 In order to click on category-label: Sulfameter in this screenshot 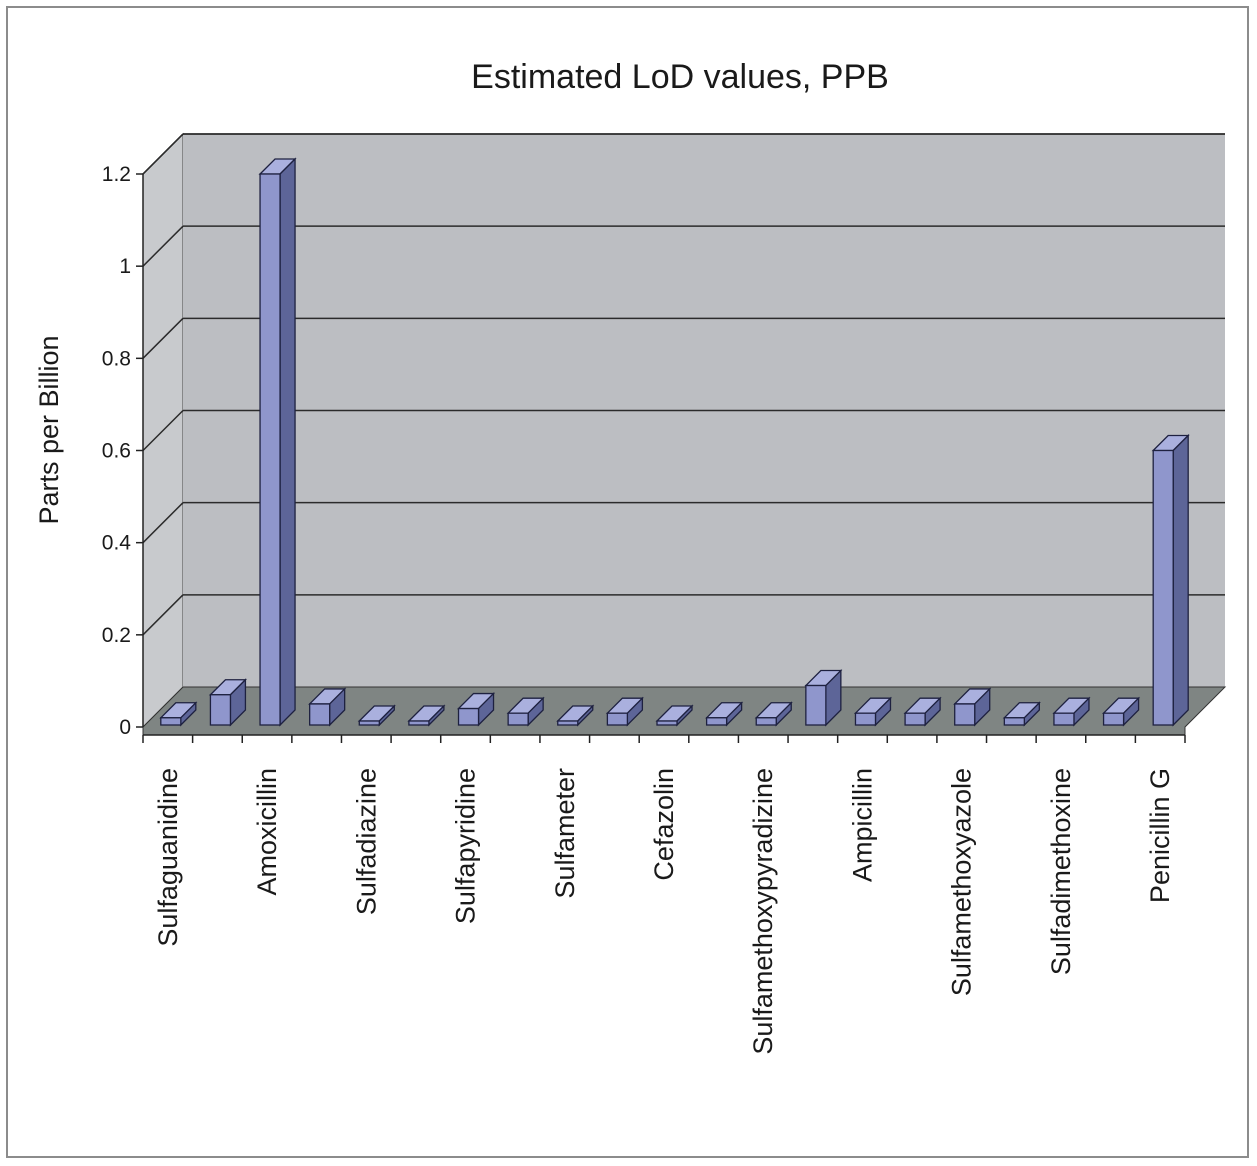, I will do `click(565, 833)`.